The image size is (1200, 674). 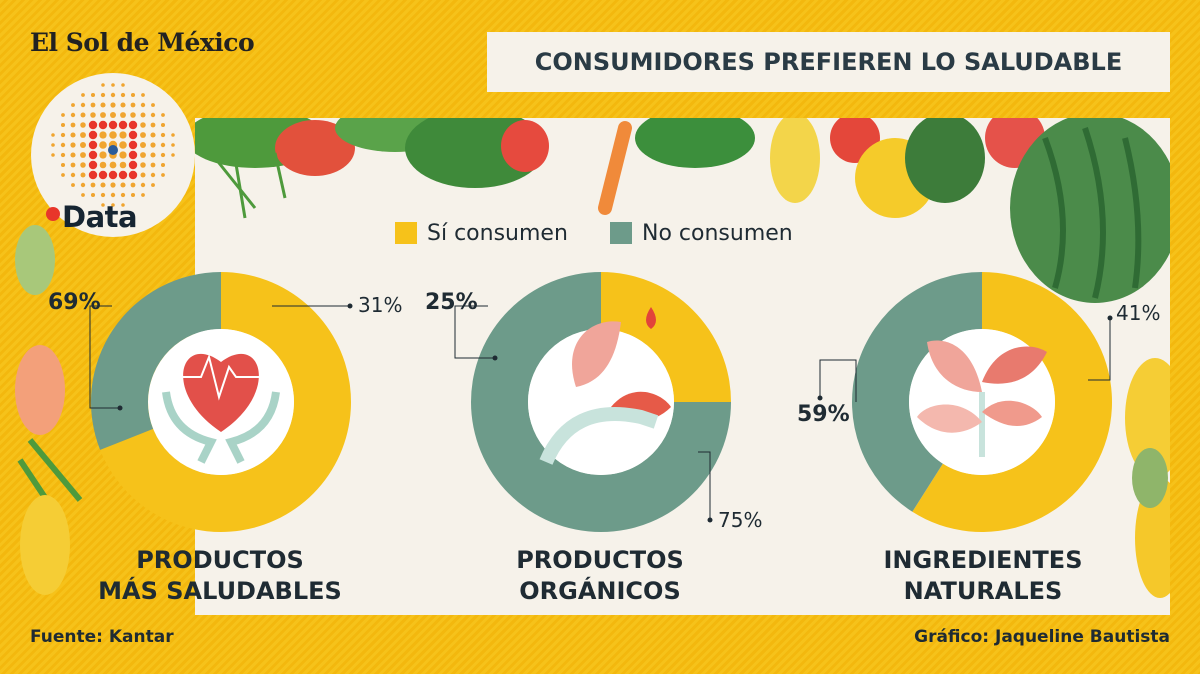 I want to click on chart-2-title-line-2: ORGÁNICOS, so click(x=600, y=591).